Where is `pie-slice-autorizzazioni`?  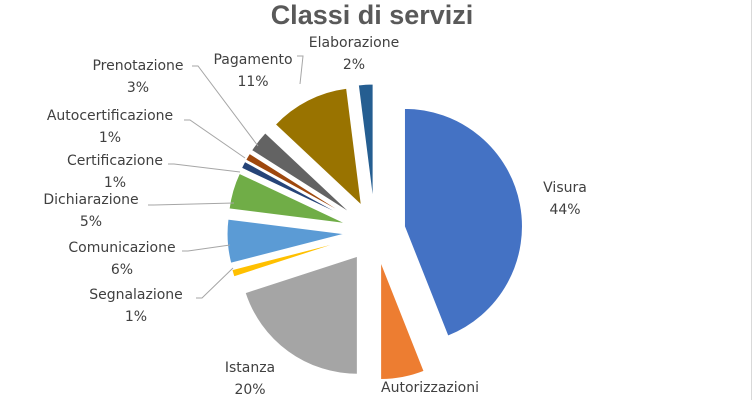 pie-slice-autorizzazioni is located at coordinates (402, 320).